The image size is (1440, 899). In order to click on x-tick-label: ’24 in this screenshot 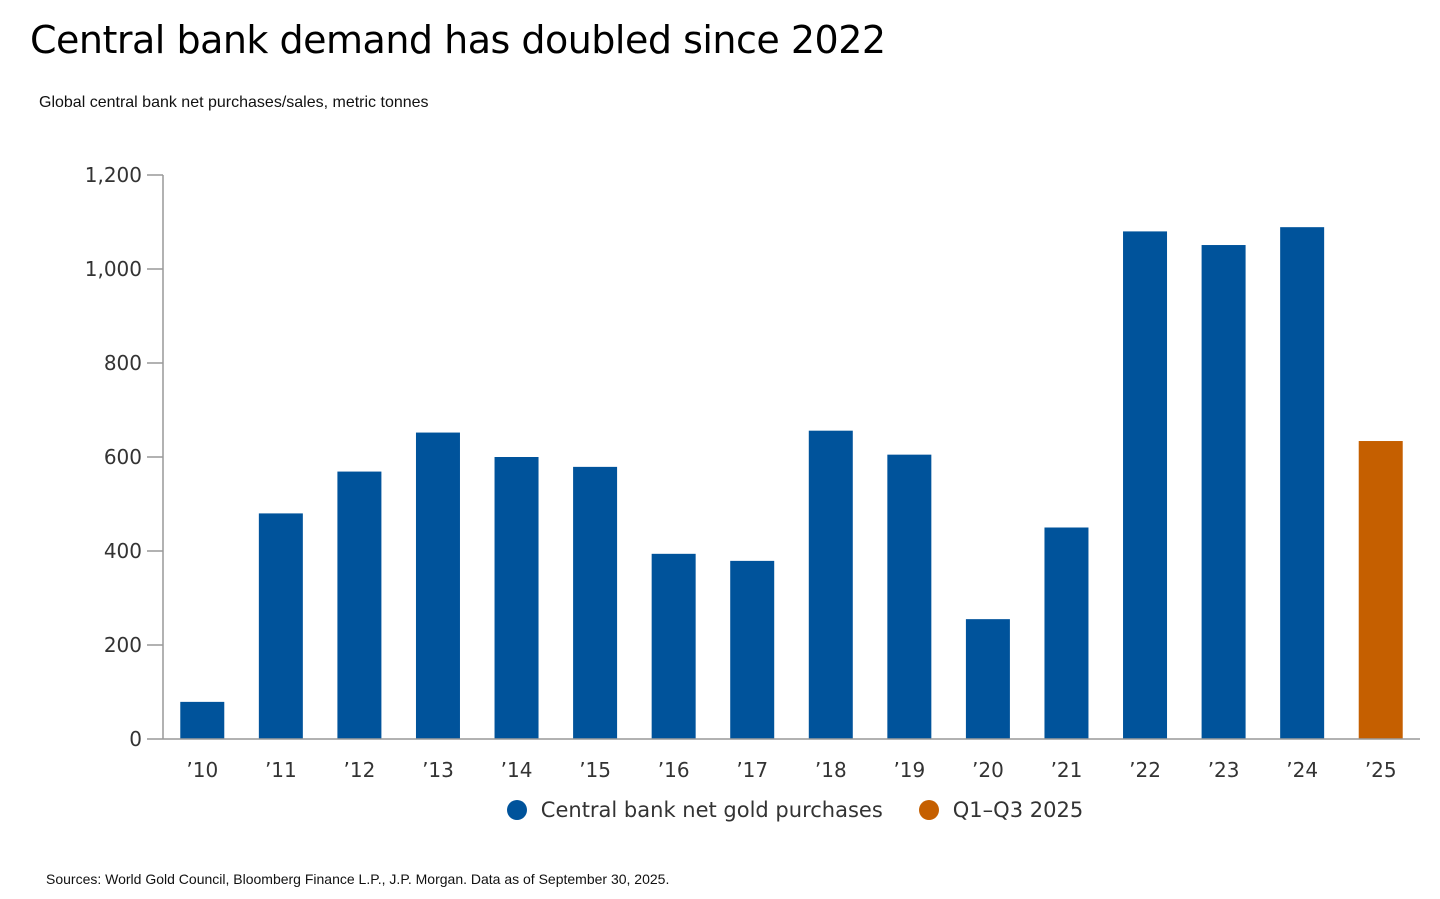, I will do `click(1302, 770)`.